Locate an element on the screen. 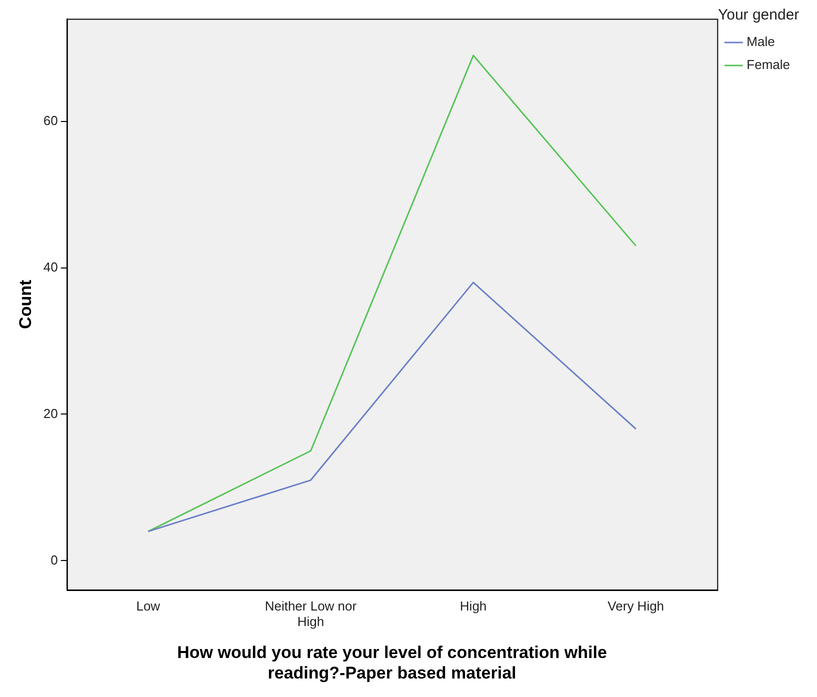  x-tick-label: Neither Low nor High is located at coordinates (311, 613).